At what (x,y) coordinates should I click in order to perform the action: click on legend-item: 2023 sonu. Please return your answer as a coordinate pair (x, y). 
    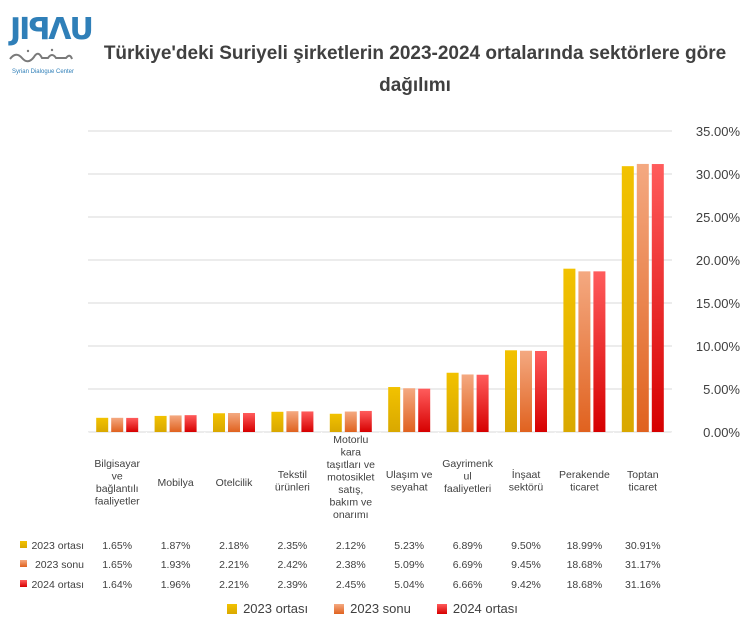
    Looking at the image, I should click on (372, 608).